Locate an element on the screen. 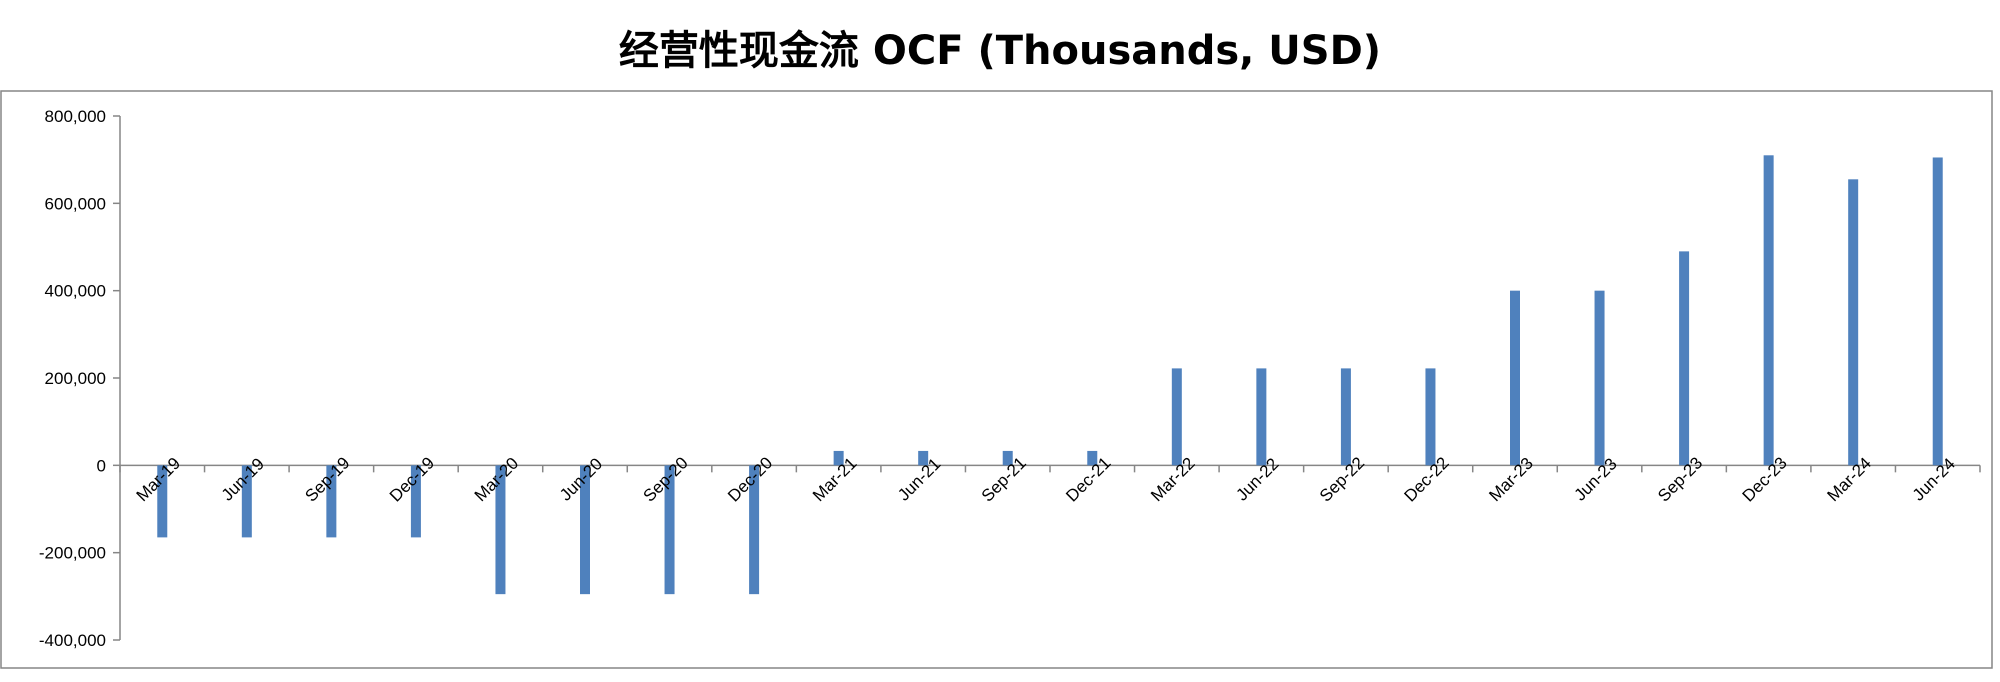 This screenshot has height=682, width=2000. y-tick-label: -400,000 is located at coordinates (72, 640).